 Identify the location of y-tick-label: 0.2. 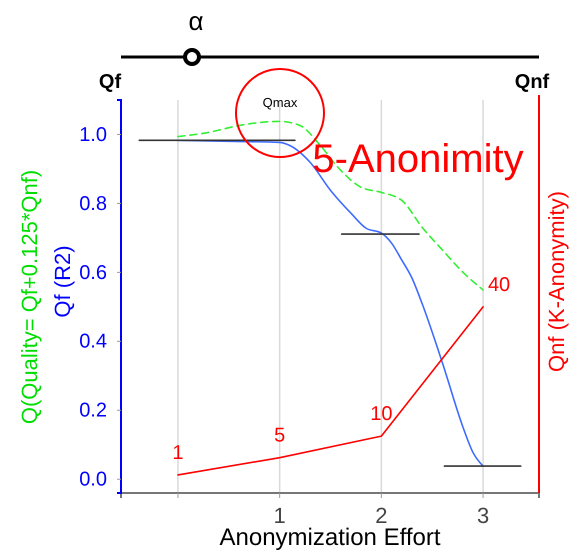
(93, 411).